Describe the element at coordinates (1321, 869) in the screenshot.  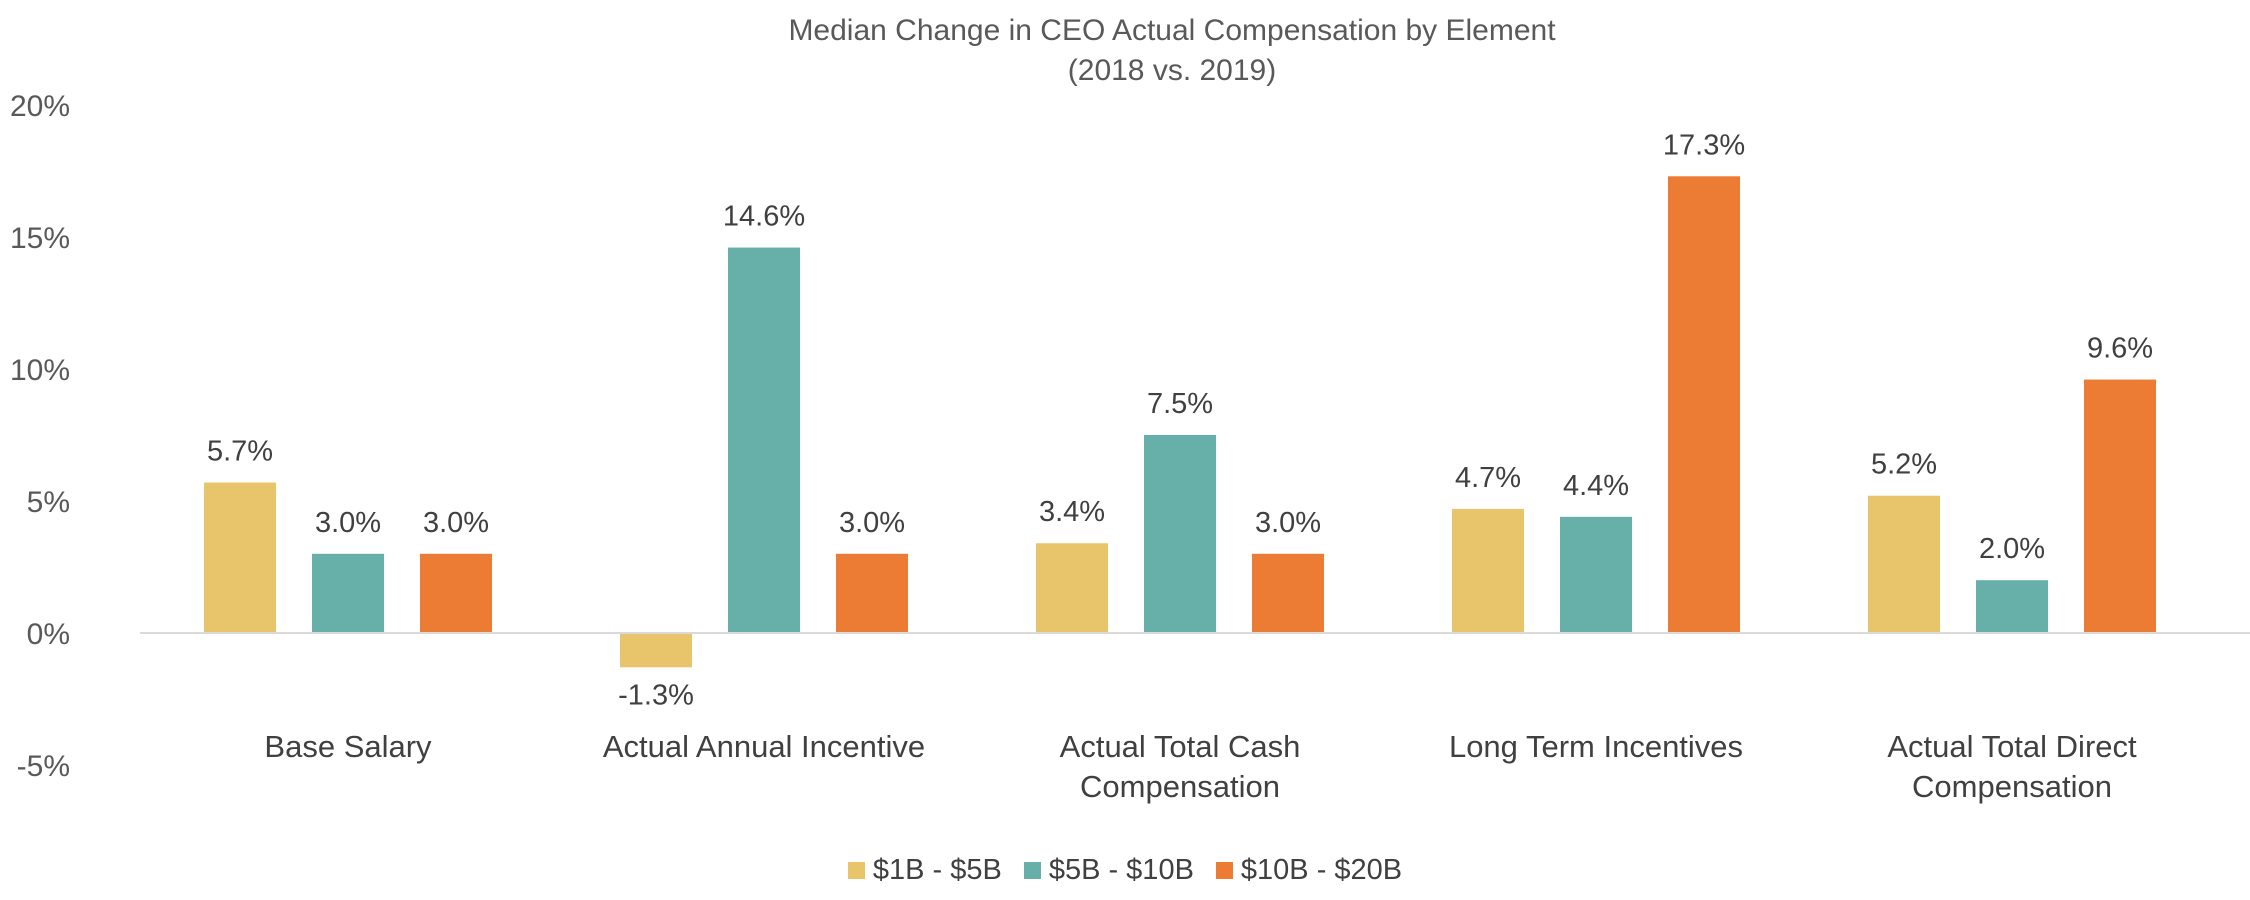
I see `legend-label: $10B - $20B` at that location.